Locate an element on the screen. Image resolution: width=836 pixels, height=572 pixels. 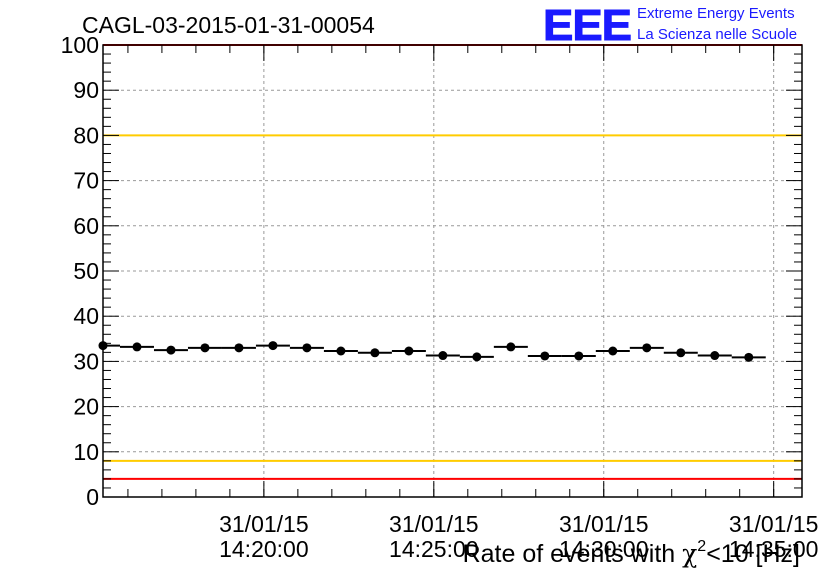
y-tick-label: 90 is located at coordinates (86, 90).